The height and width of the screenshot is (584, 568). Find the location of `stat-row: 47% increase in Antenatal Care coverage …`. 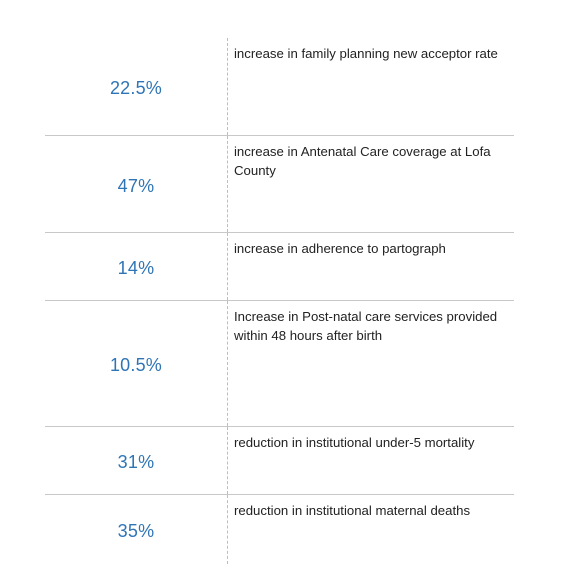

stat-row: 47% increase in Antenatal Care coverage … is located at coordinates (279, 184).